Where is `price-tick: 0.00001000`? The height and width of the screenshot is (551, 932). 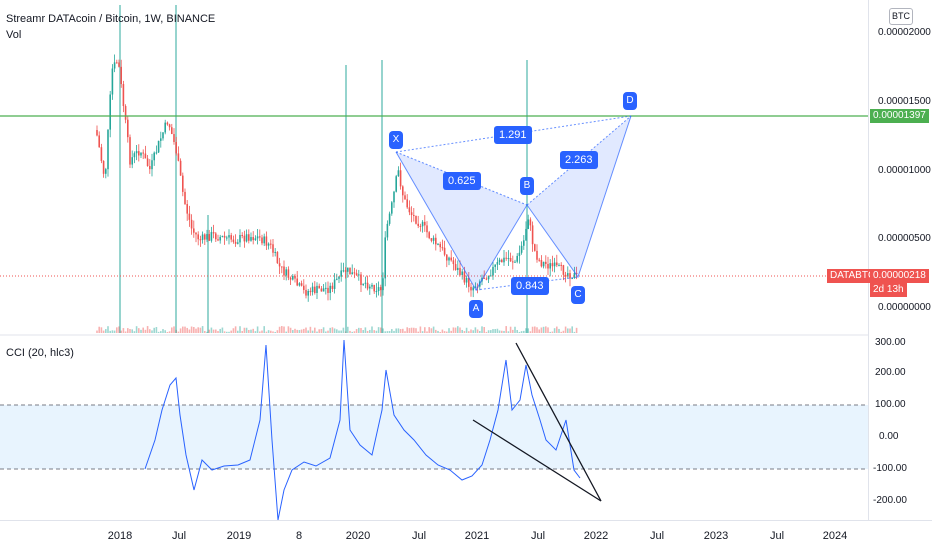
price-tick: 0.00001000 is located at coordinates (904, 170).